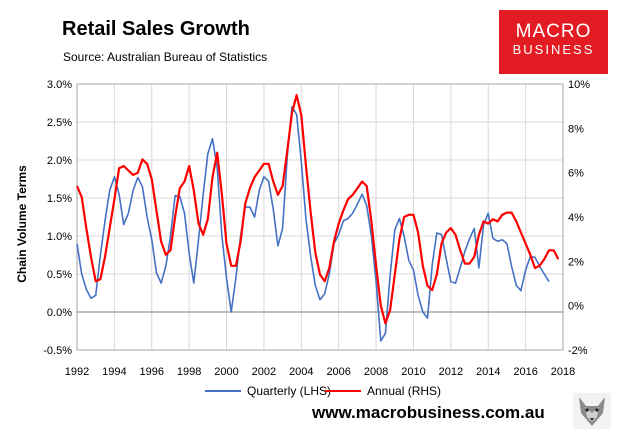  What do you see at coordinates (59, 161) in the screenshot?
I see `y-left-tick-label: 2.0%` at bounding box center [59, 161].